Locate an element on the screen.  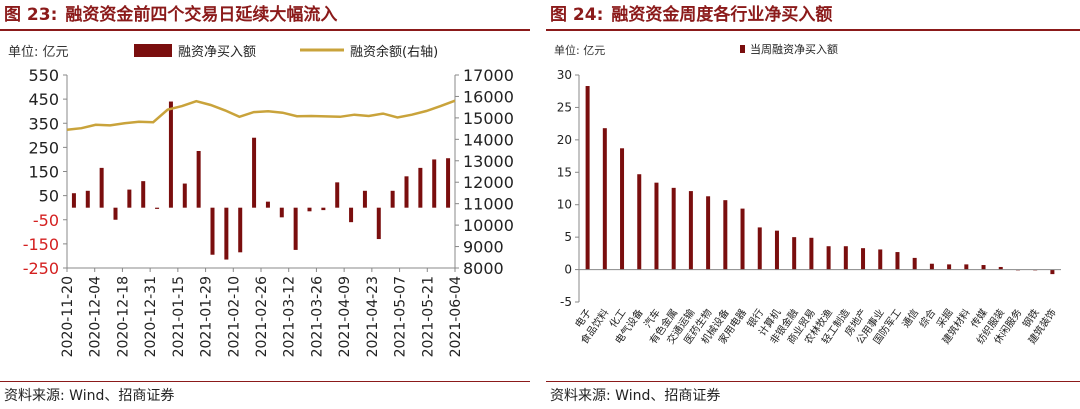
y-tick-label: -5 is located at coordinates (566, 302).